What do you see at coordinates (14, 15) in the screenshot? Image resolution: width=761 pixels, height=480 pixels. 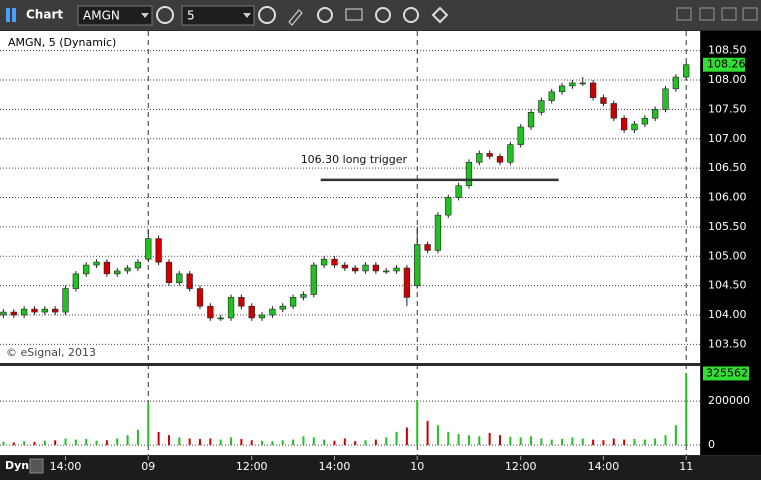 I see `app-icon` at bounding box center [14, 15].